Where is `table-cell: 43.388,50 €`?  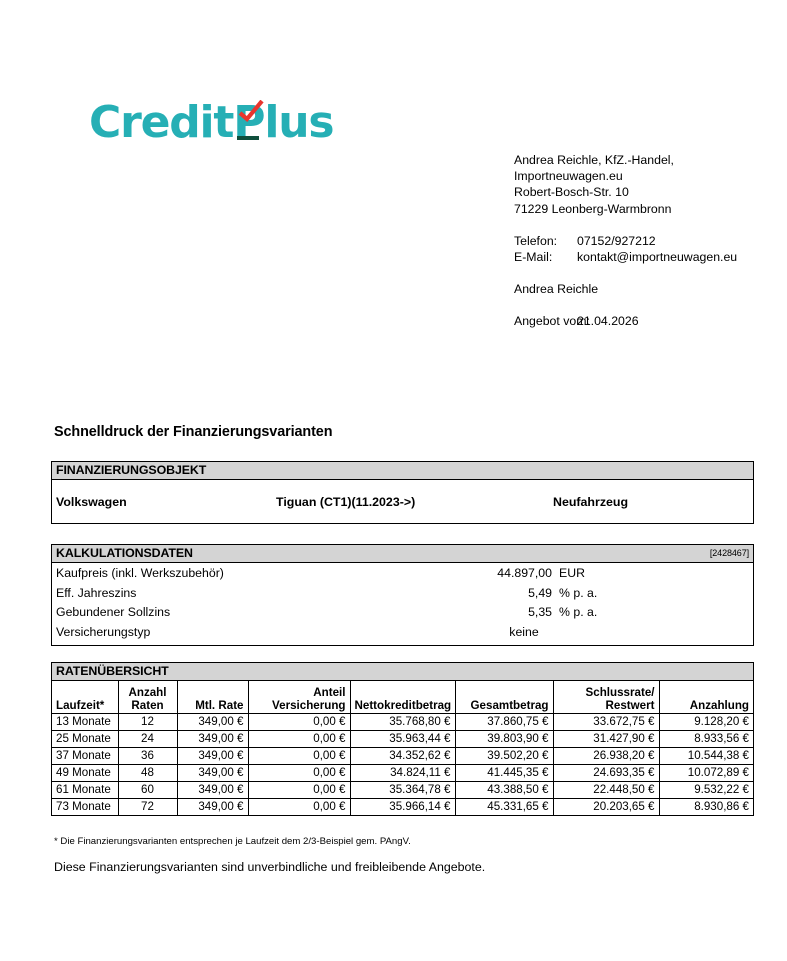 table-cell: 43.388,50 € is located at coordinates (504, 789).